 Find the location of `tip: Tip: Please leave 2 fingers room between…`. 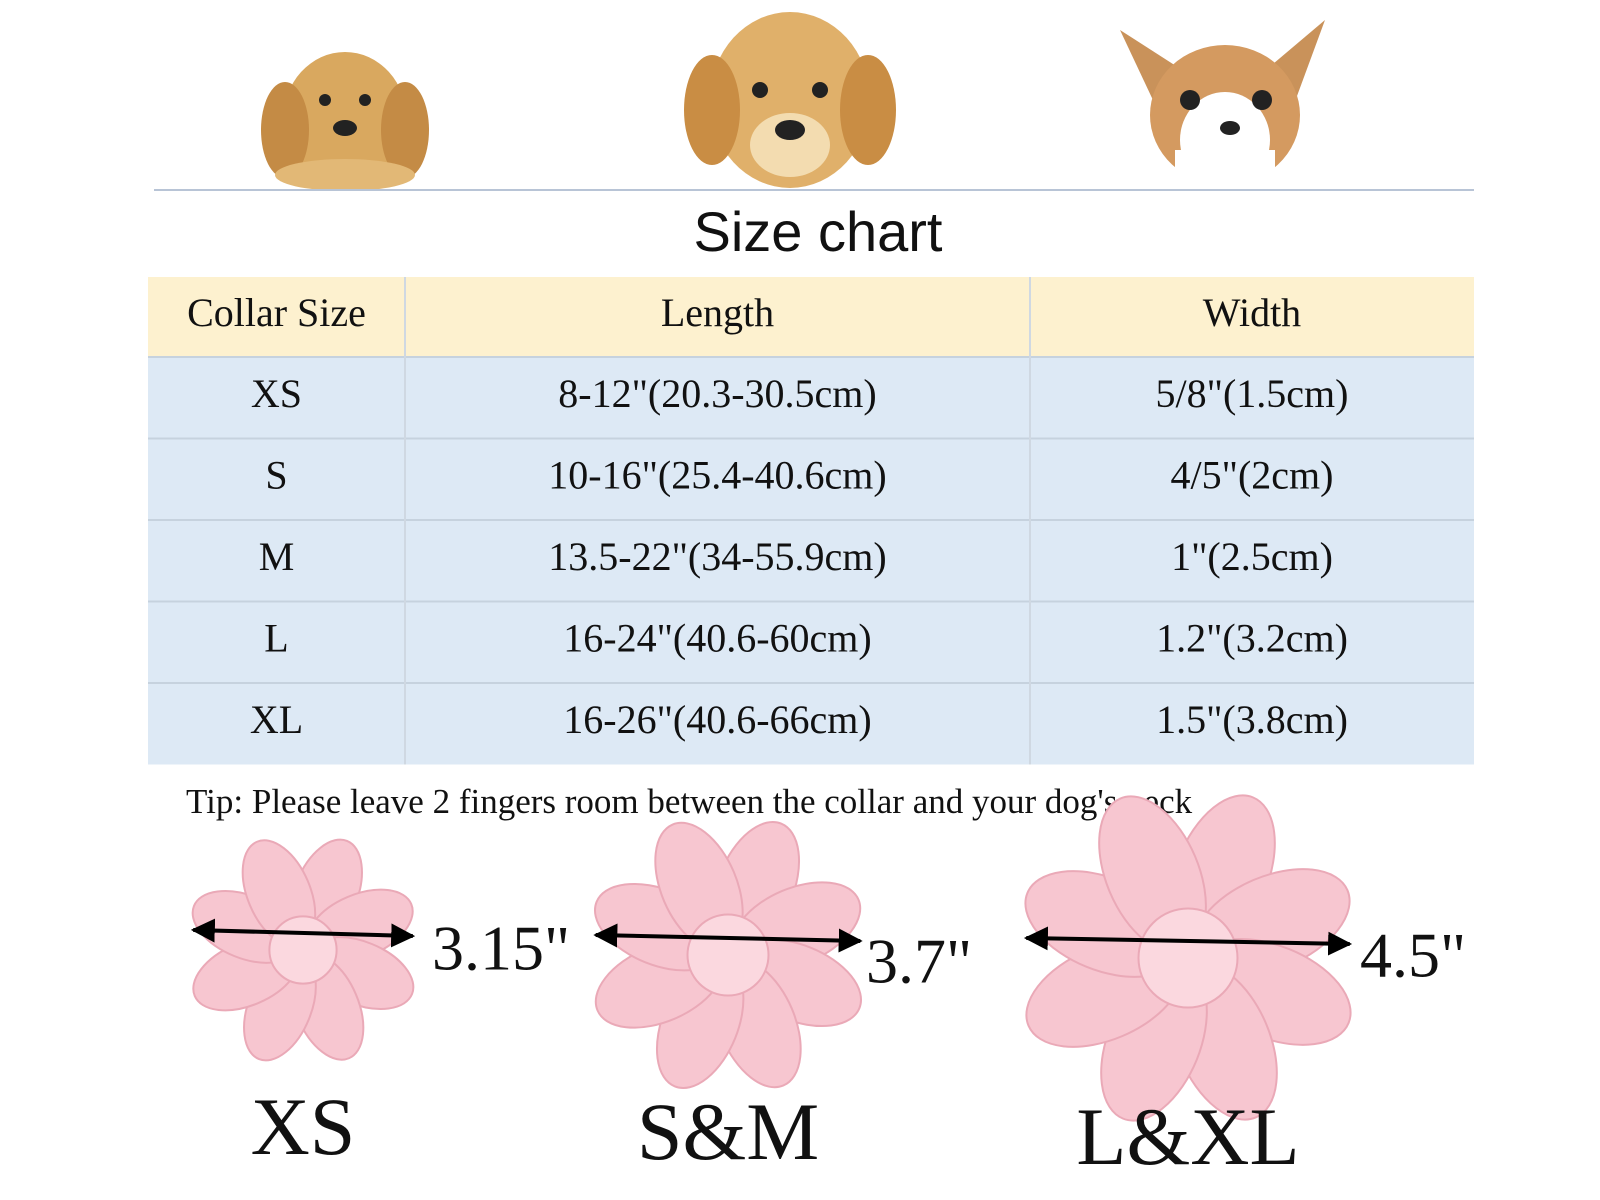

tip: Tip: Please leave 2 fingers room between… is located at coordinates (689, 801).